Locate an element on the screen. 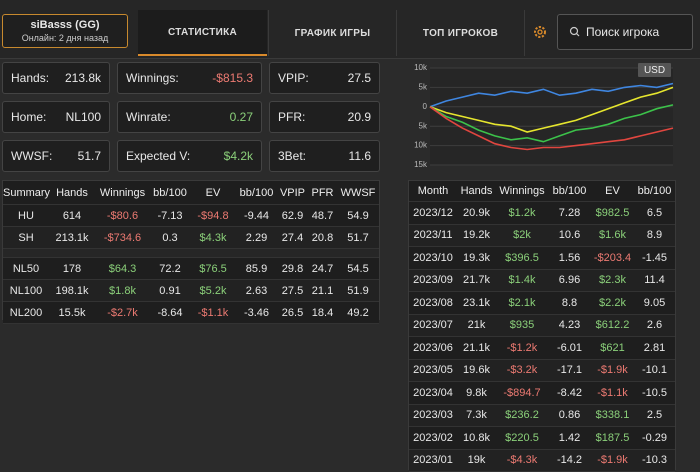 The width and height of the screenshot is (700, 472). stat-card: Home: NL100 is located at coordinates (56, 117).